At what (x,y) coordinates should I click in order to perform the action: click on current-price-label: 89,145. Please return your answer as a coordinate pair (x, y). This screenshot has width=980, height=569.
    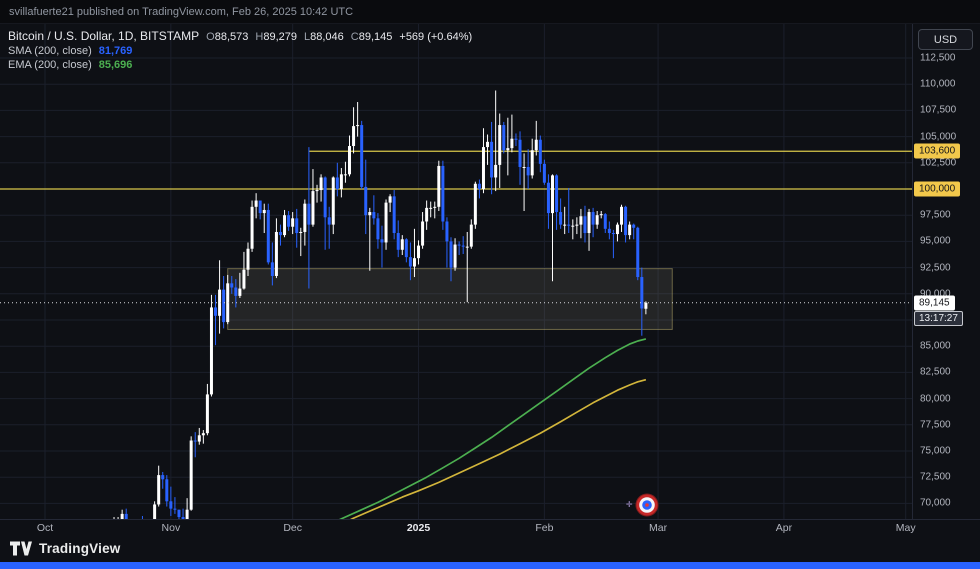
    Looking at the image, I should click on (934, 303).